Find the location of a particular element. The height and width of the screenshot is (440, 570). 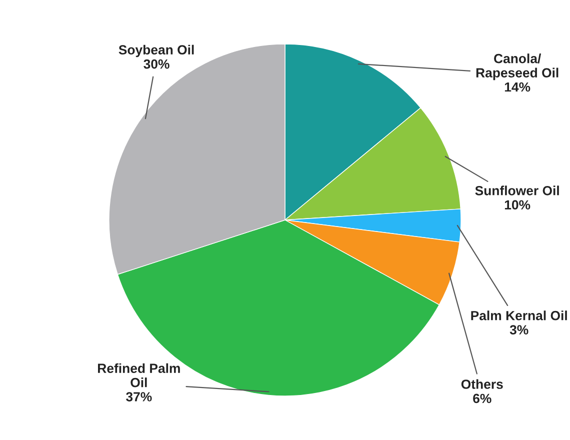

slice-label: Palm Kernal Oil is located at coordinates (519, 315).